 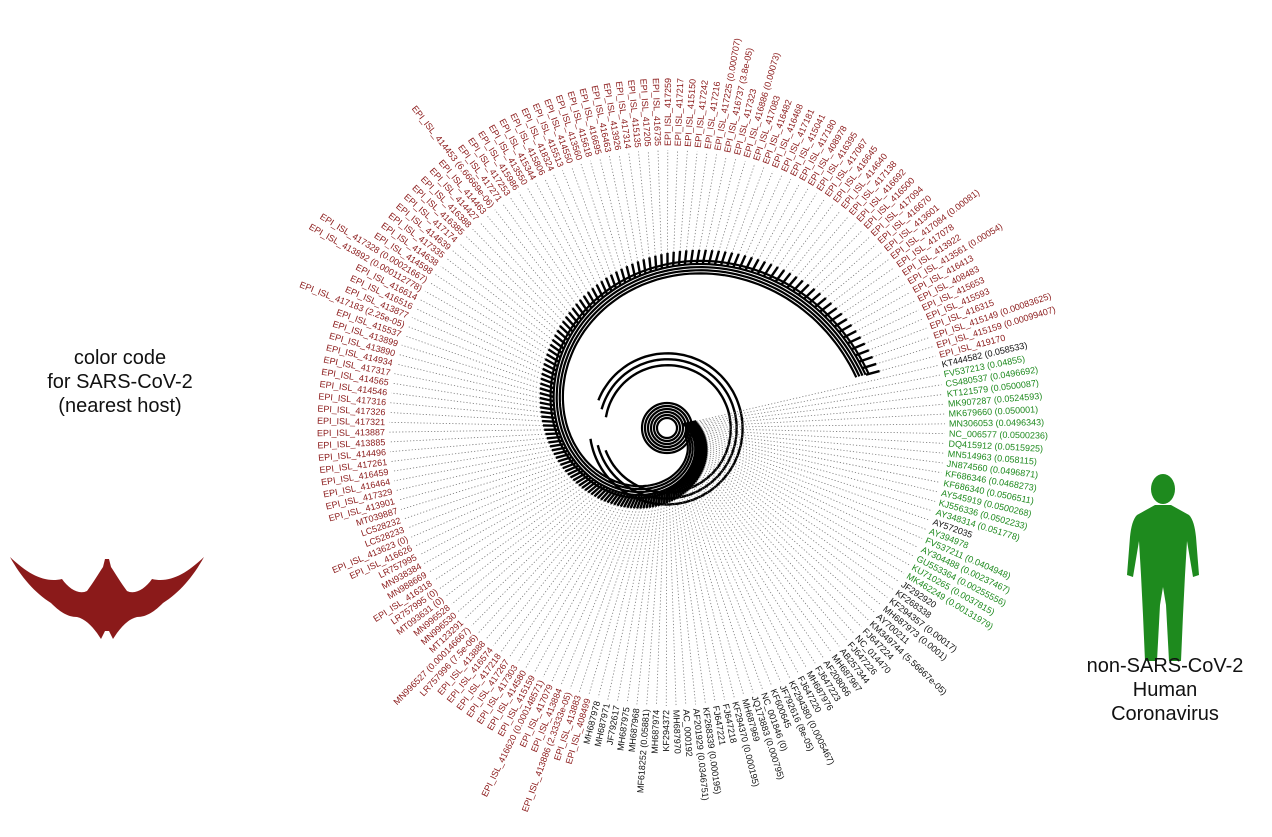 I want to click on leaf-label: EPI_ISL_416735, so click(x=657, y=112).